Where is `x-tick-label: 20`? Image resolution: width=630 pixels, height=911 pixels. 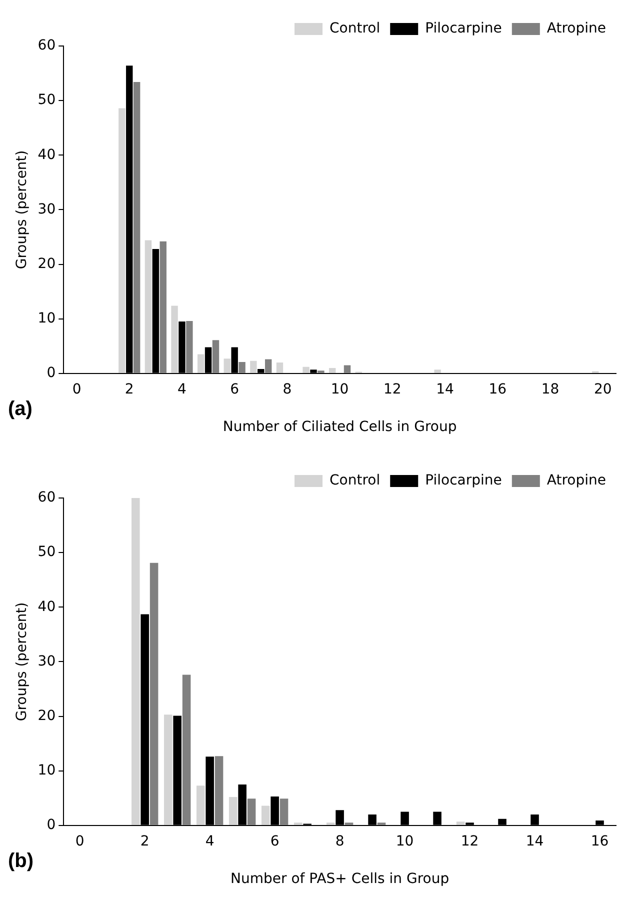
x-tick-label: 20 is located at coordinates (603, 389).